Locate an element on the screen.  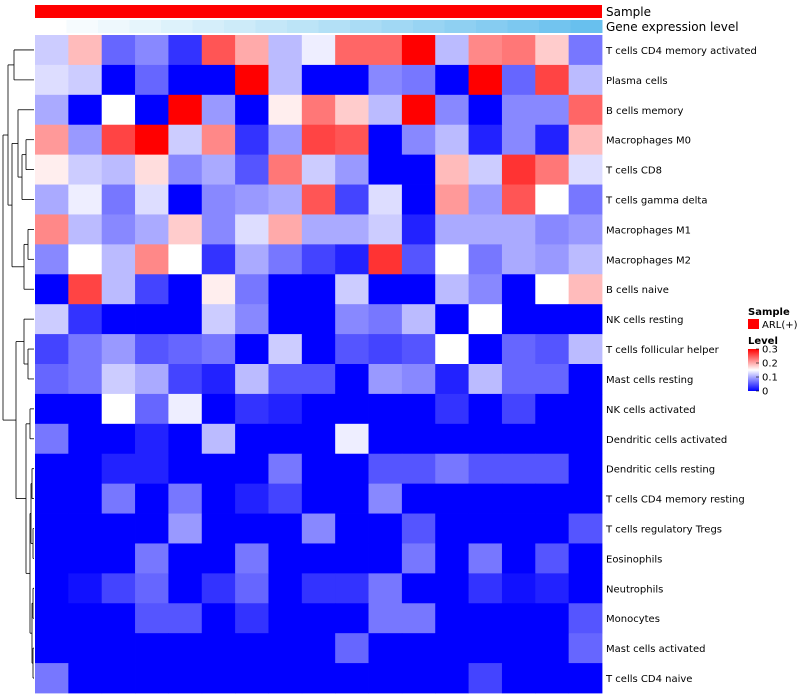
legend-sample-title: Sample is located at coordinates (769, 312).